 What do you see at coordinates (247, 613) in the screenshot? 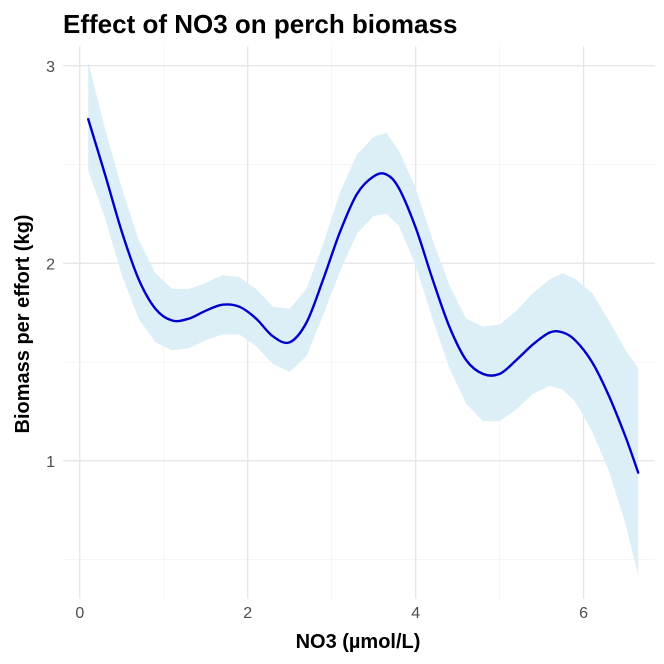
I see `x-tick-label: 2` at bounding box center [247, 613].